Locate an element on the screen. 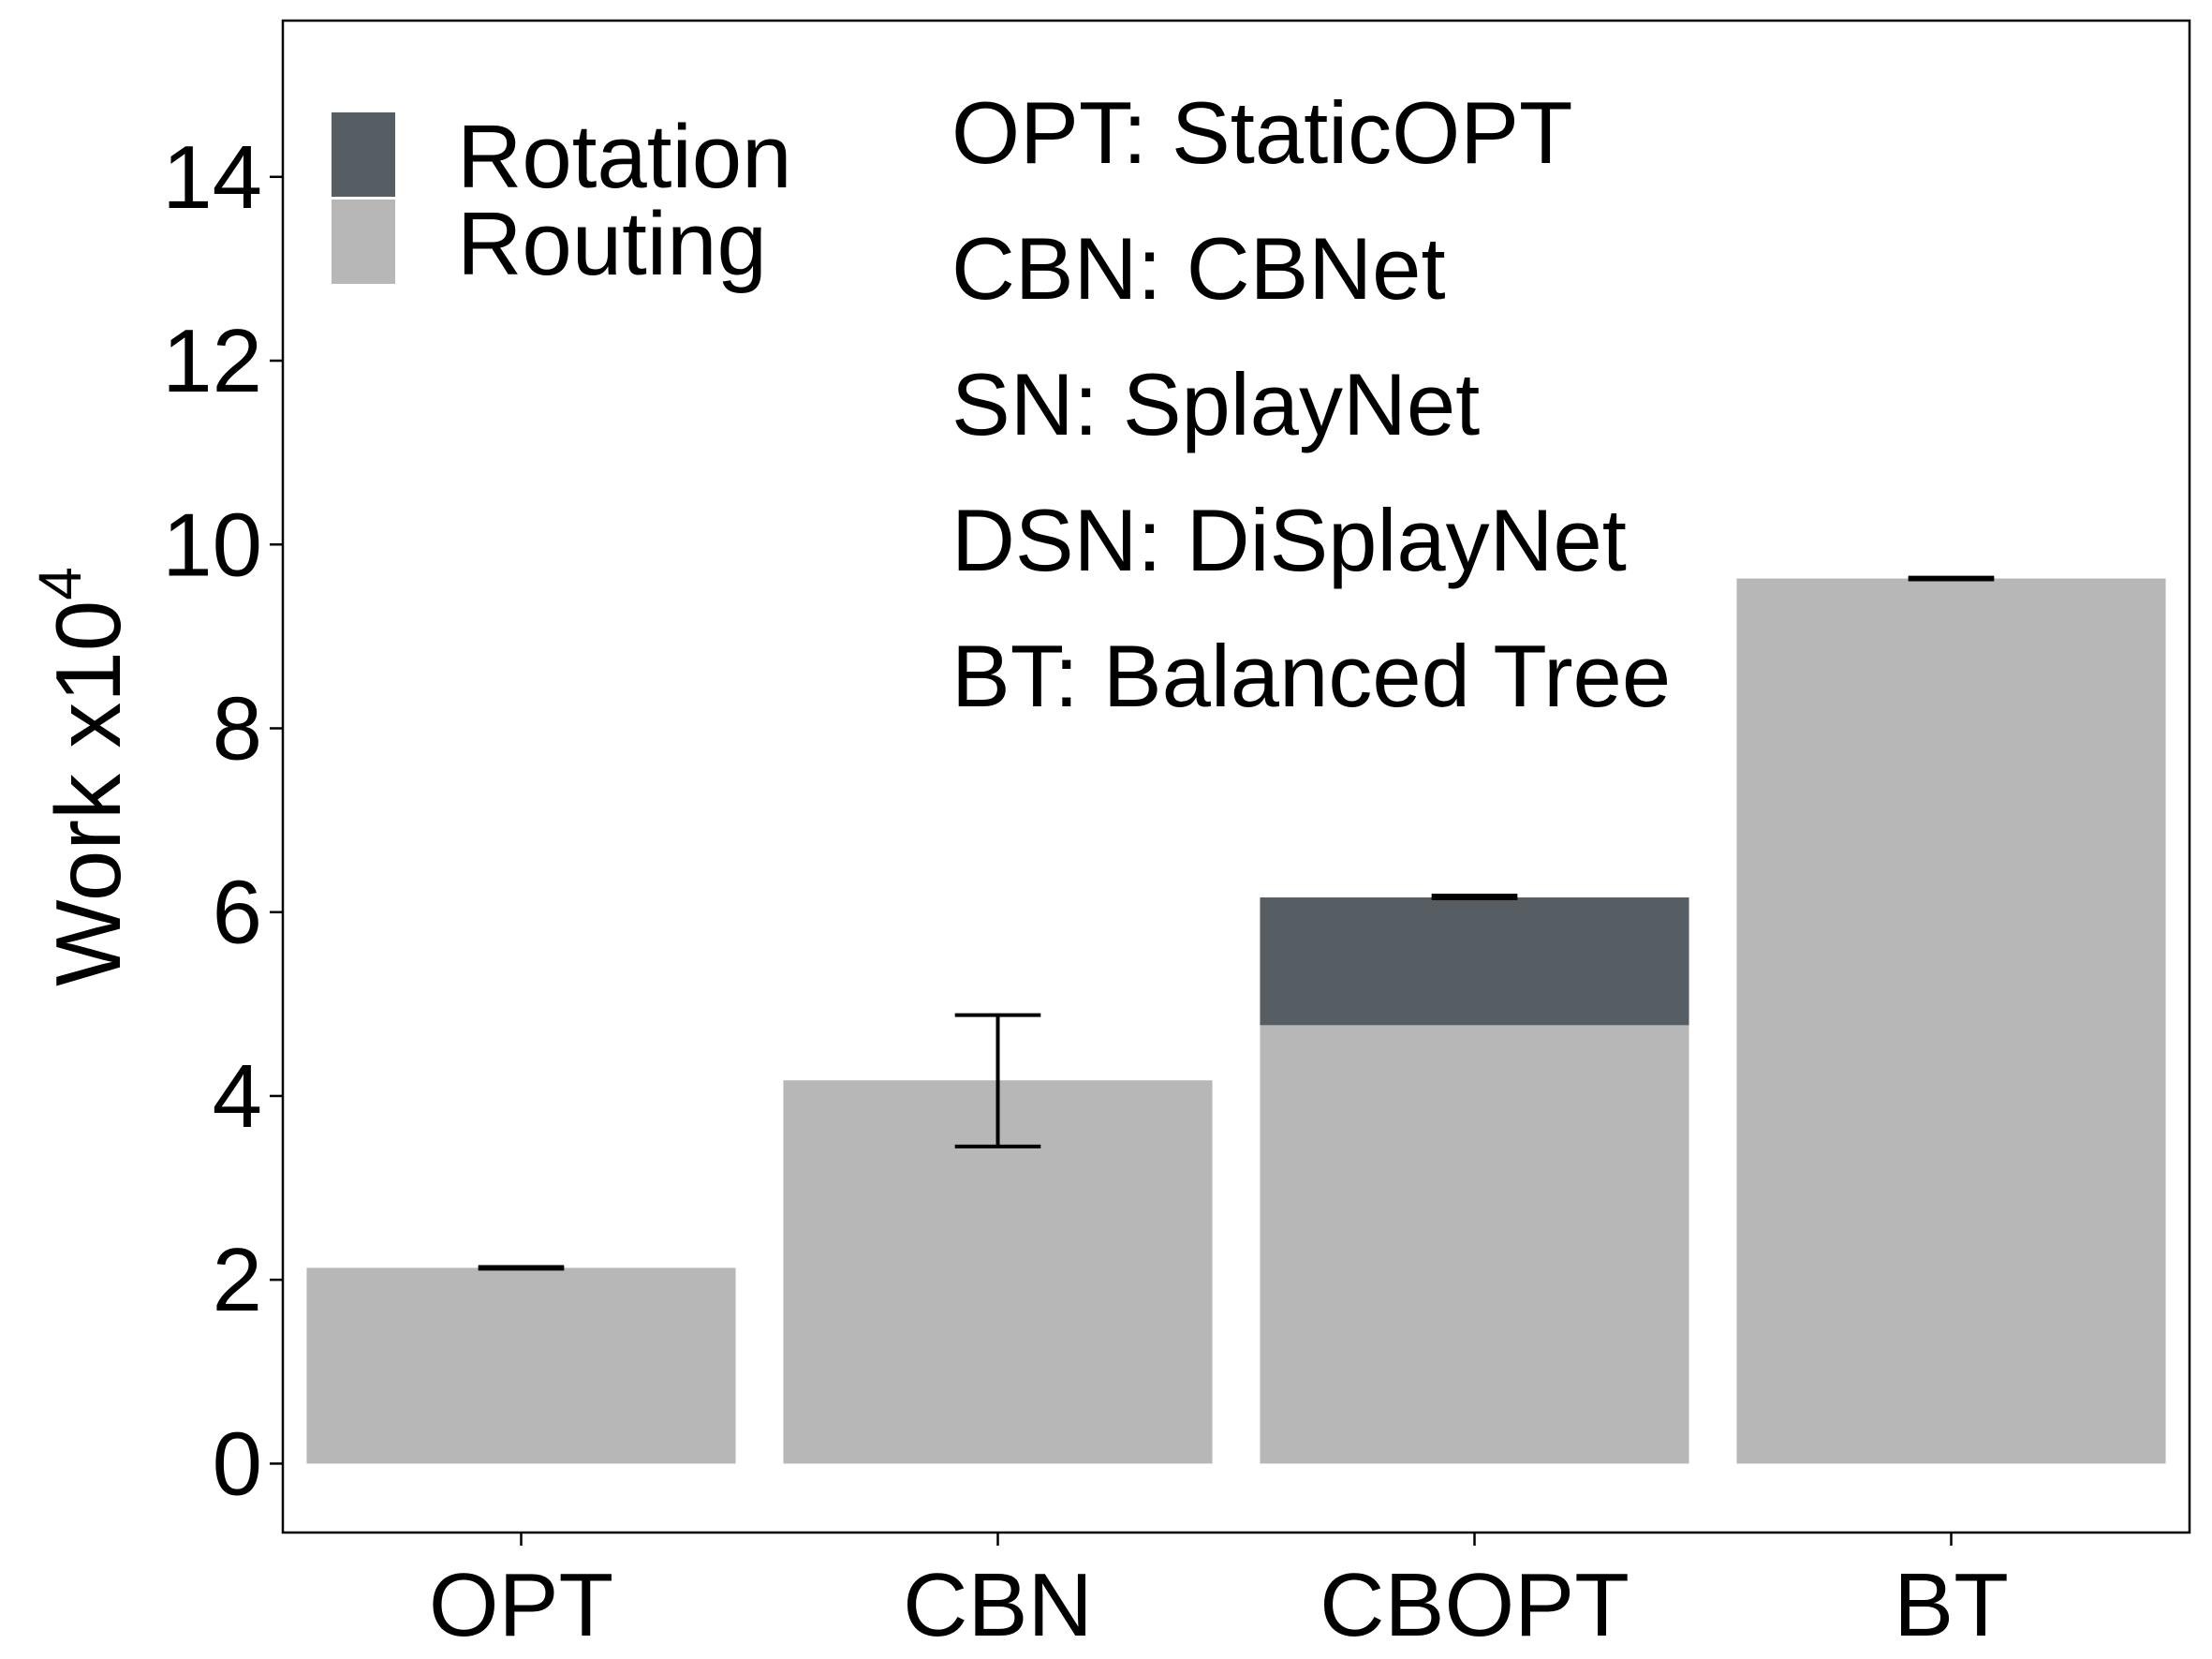  x-axis: OPT CBN CBOPT BT is located at coordinates (1219, 1594).